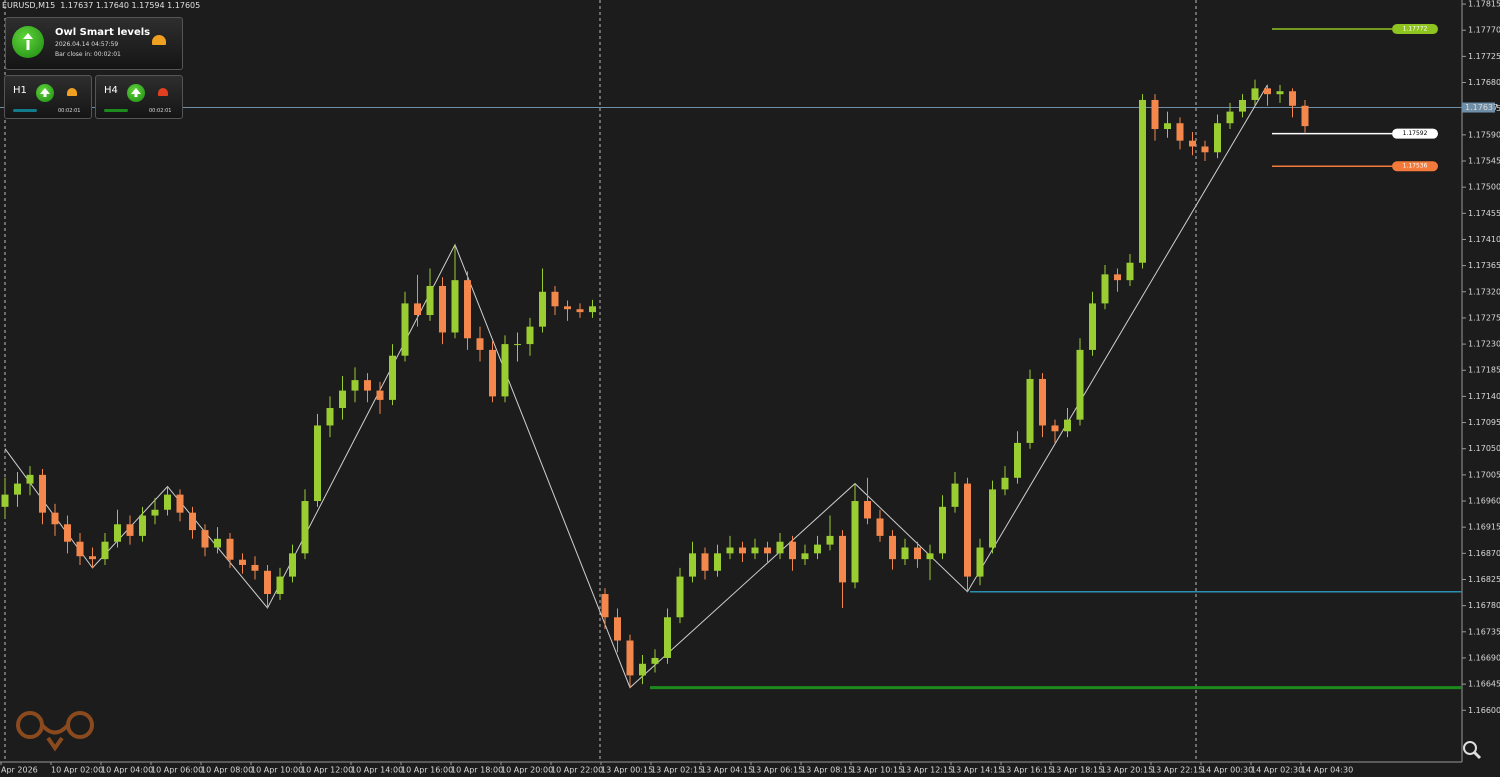 The width and height of the screenshot is (1500, 777). What do you see at coordinates (777, 770) in the screenshot?
I see `x-tick-label: 13 Apr 06:15` at bounding box center [777, 770].